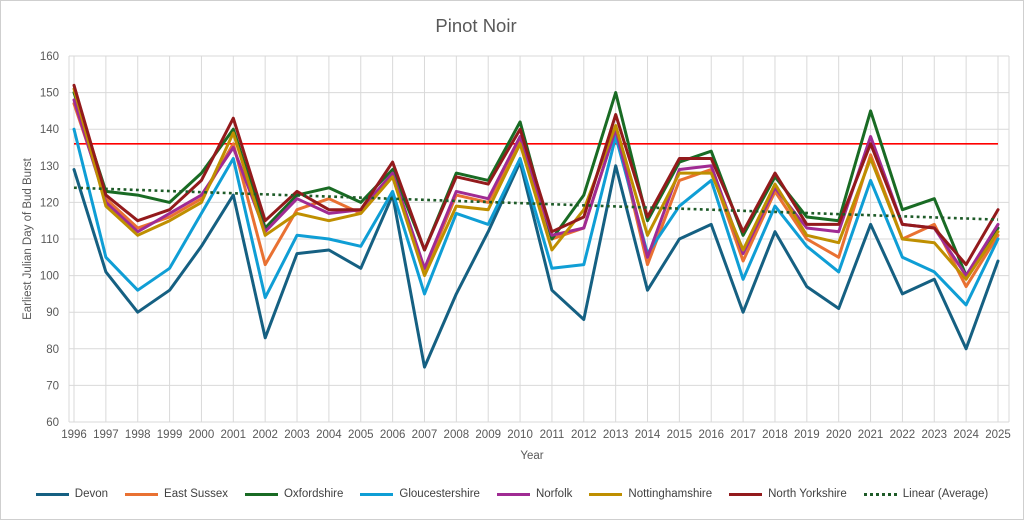 Image resolution: width=1024 pixels, height=520 pixels. Describe the element at coordinates (361, 435) in the screenshot. I see `x-tick-label-2005: 2005` at that location.